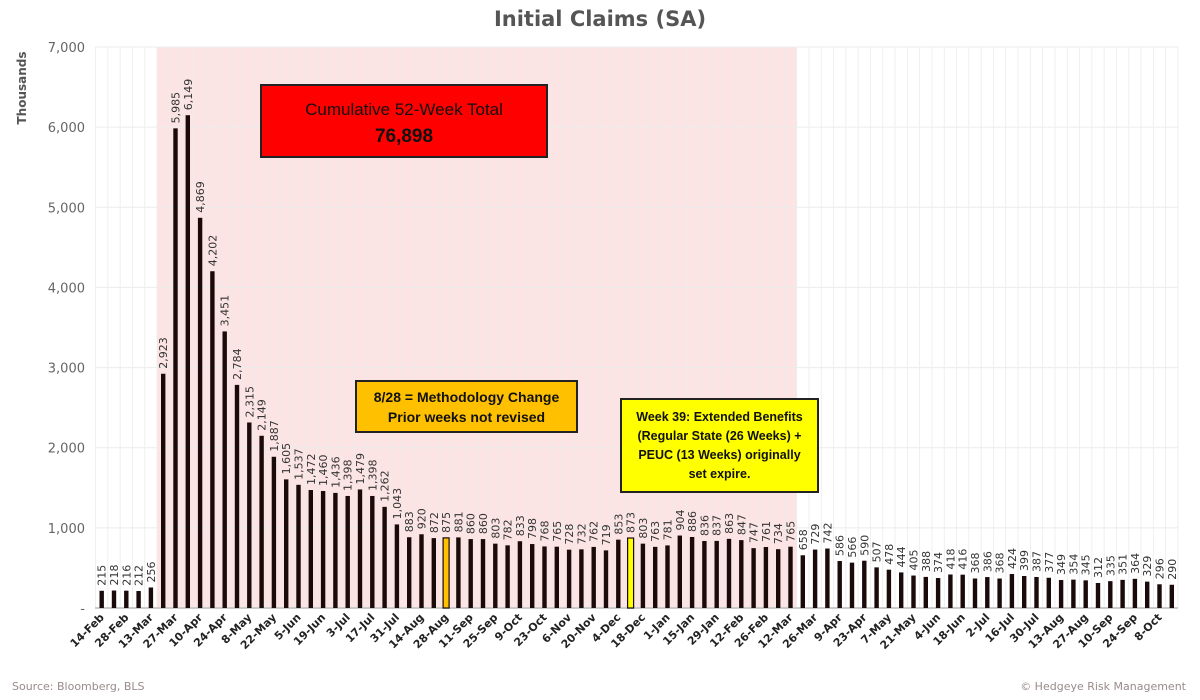 The height and width of the screenshot is (700, 1200). I want to click on bar-value-label: 747, so click(754, 532).